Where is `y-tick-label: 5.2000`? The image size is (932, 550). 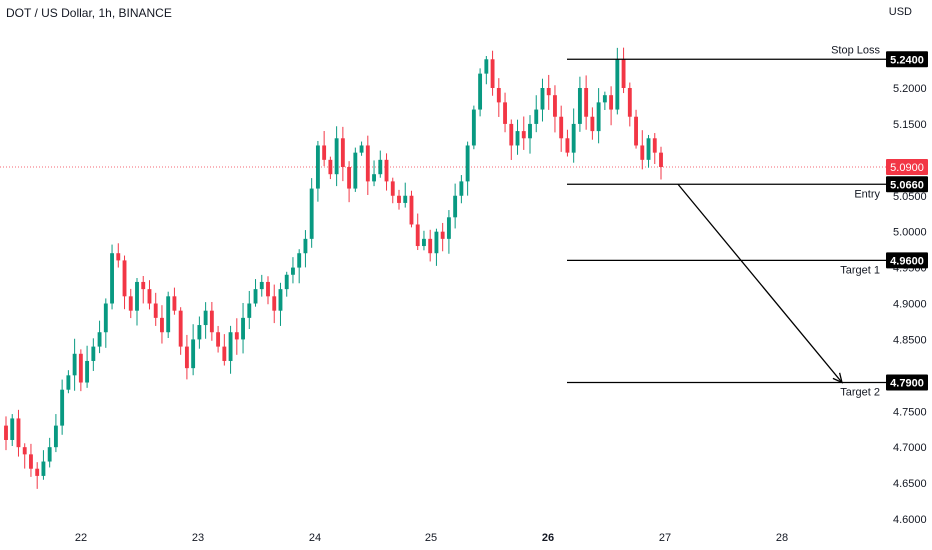 y-tick-label: 5.2000 is located at coordinates (910, 89).